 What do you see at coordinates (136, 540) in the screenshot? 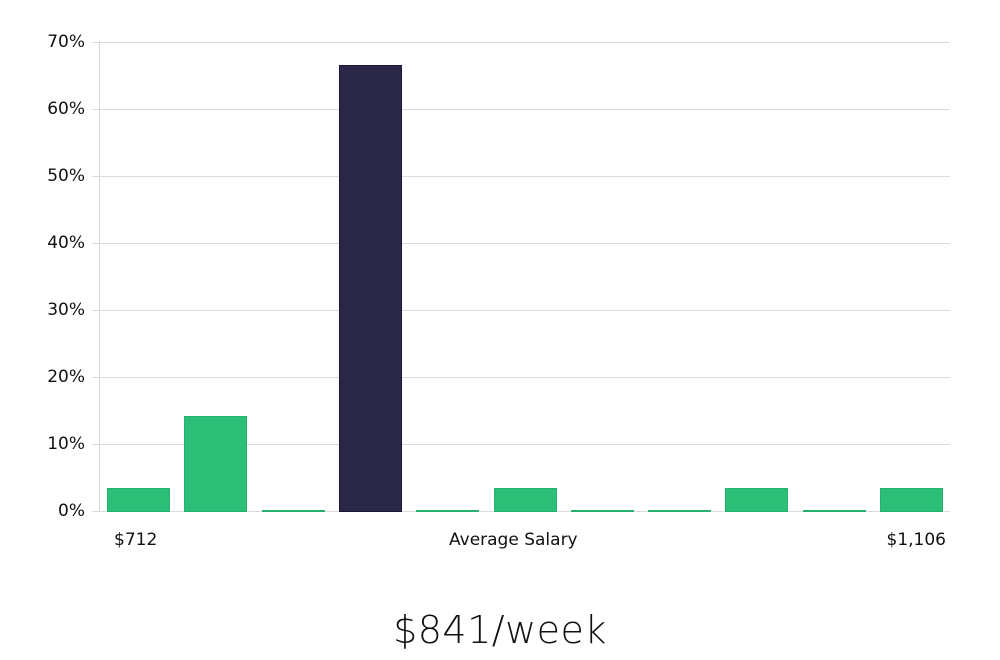
I see `x-min-label: $712` at bounding box center [136, 540].